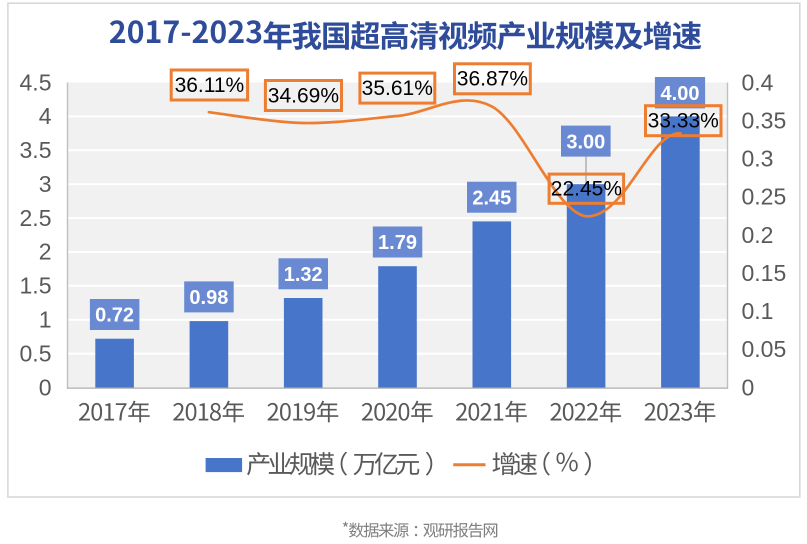 The width and height of the screenshot is (807, 544). I want to click on svg-text: 0.25, so click(764, 197).